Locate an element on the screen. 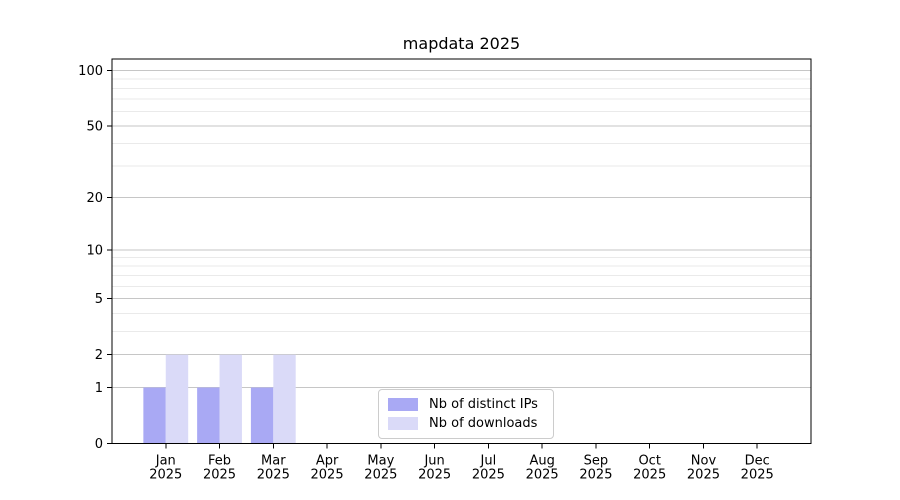 The image size is (900, 500). x-tick-label-month-jul: Jul is located at coordinates (488, 461).